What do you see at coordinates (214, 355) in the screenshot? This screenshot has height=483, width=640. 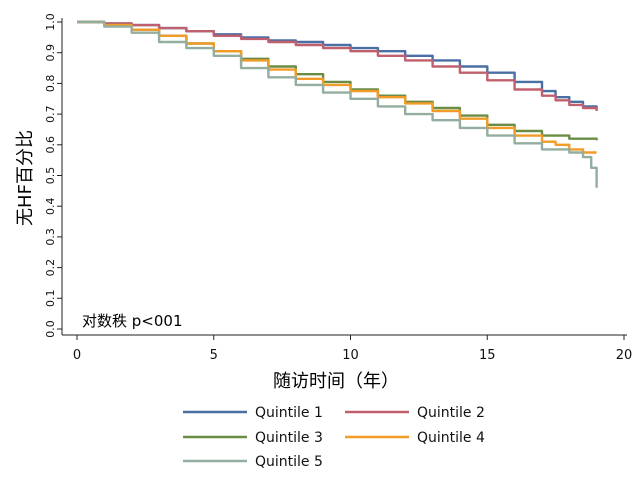 I see `x-tick-label: 5` at bounding box center [214, 355].